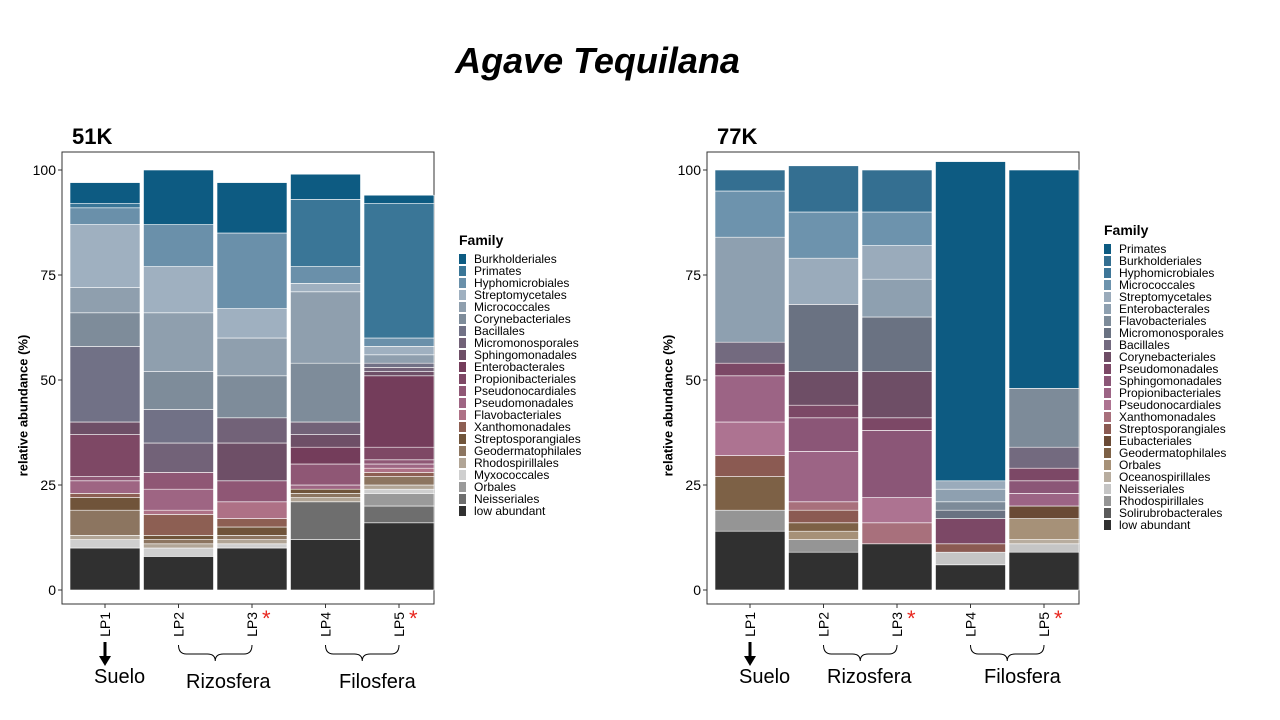 The width and height of the screenshot is (1280, 720). I want to click on legend-item-neisseriales: Neisseriales, so click(520, 499).